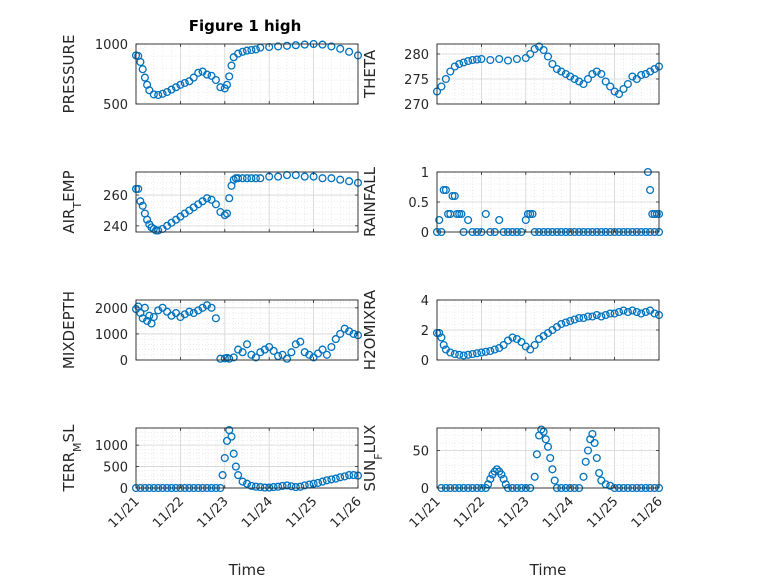 Image resolution: width=778 pixels, height=583 pixels. I want to click on axes-frame, so click(247, 202).